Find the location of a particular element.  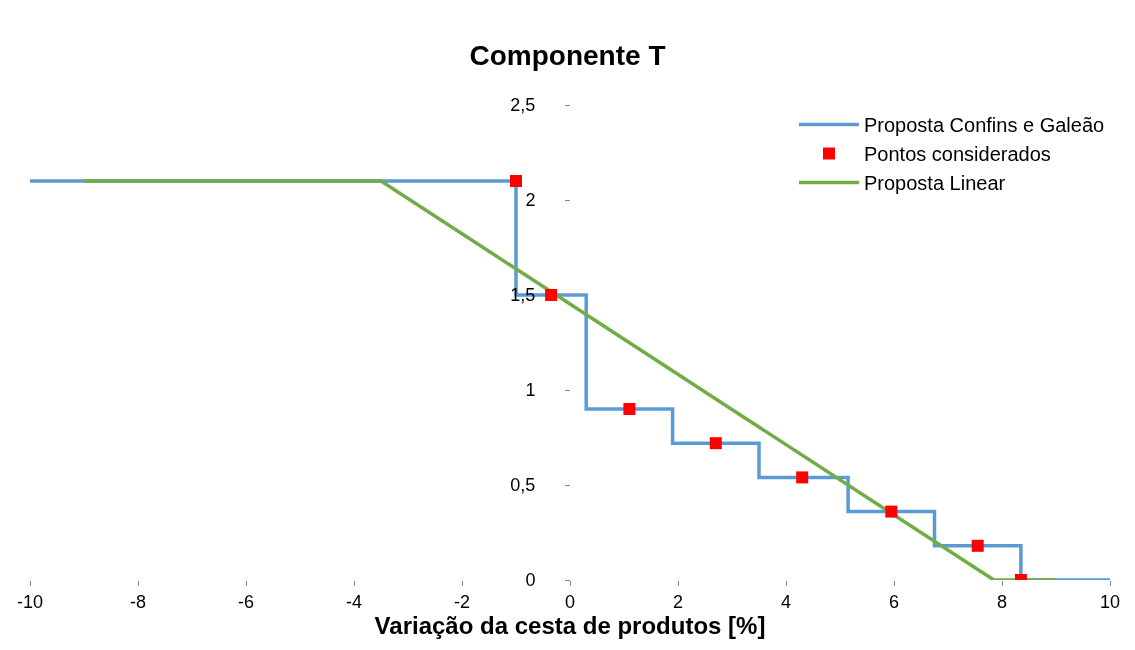

x-tick-label: -10 is located at coordinates (30, 601).